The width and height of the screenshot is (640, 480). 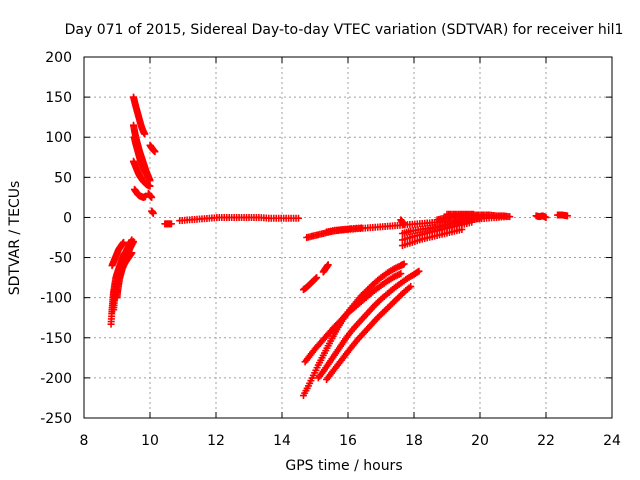 What do you see at coordinates (63, 178) in the screenshot?
I see `y-tick-label: 50` at bounding box center [63, 178].